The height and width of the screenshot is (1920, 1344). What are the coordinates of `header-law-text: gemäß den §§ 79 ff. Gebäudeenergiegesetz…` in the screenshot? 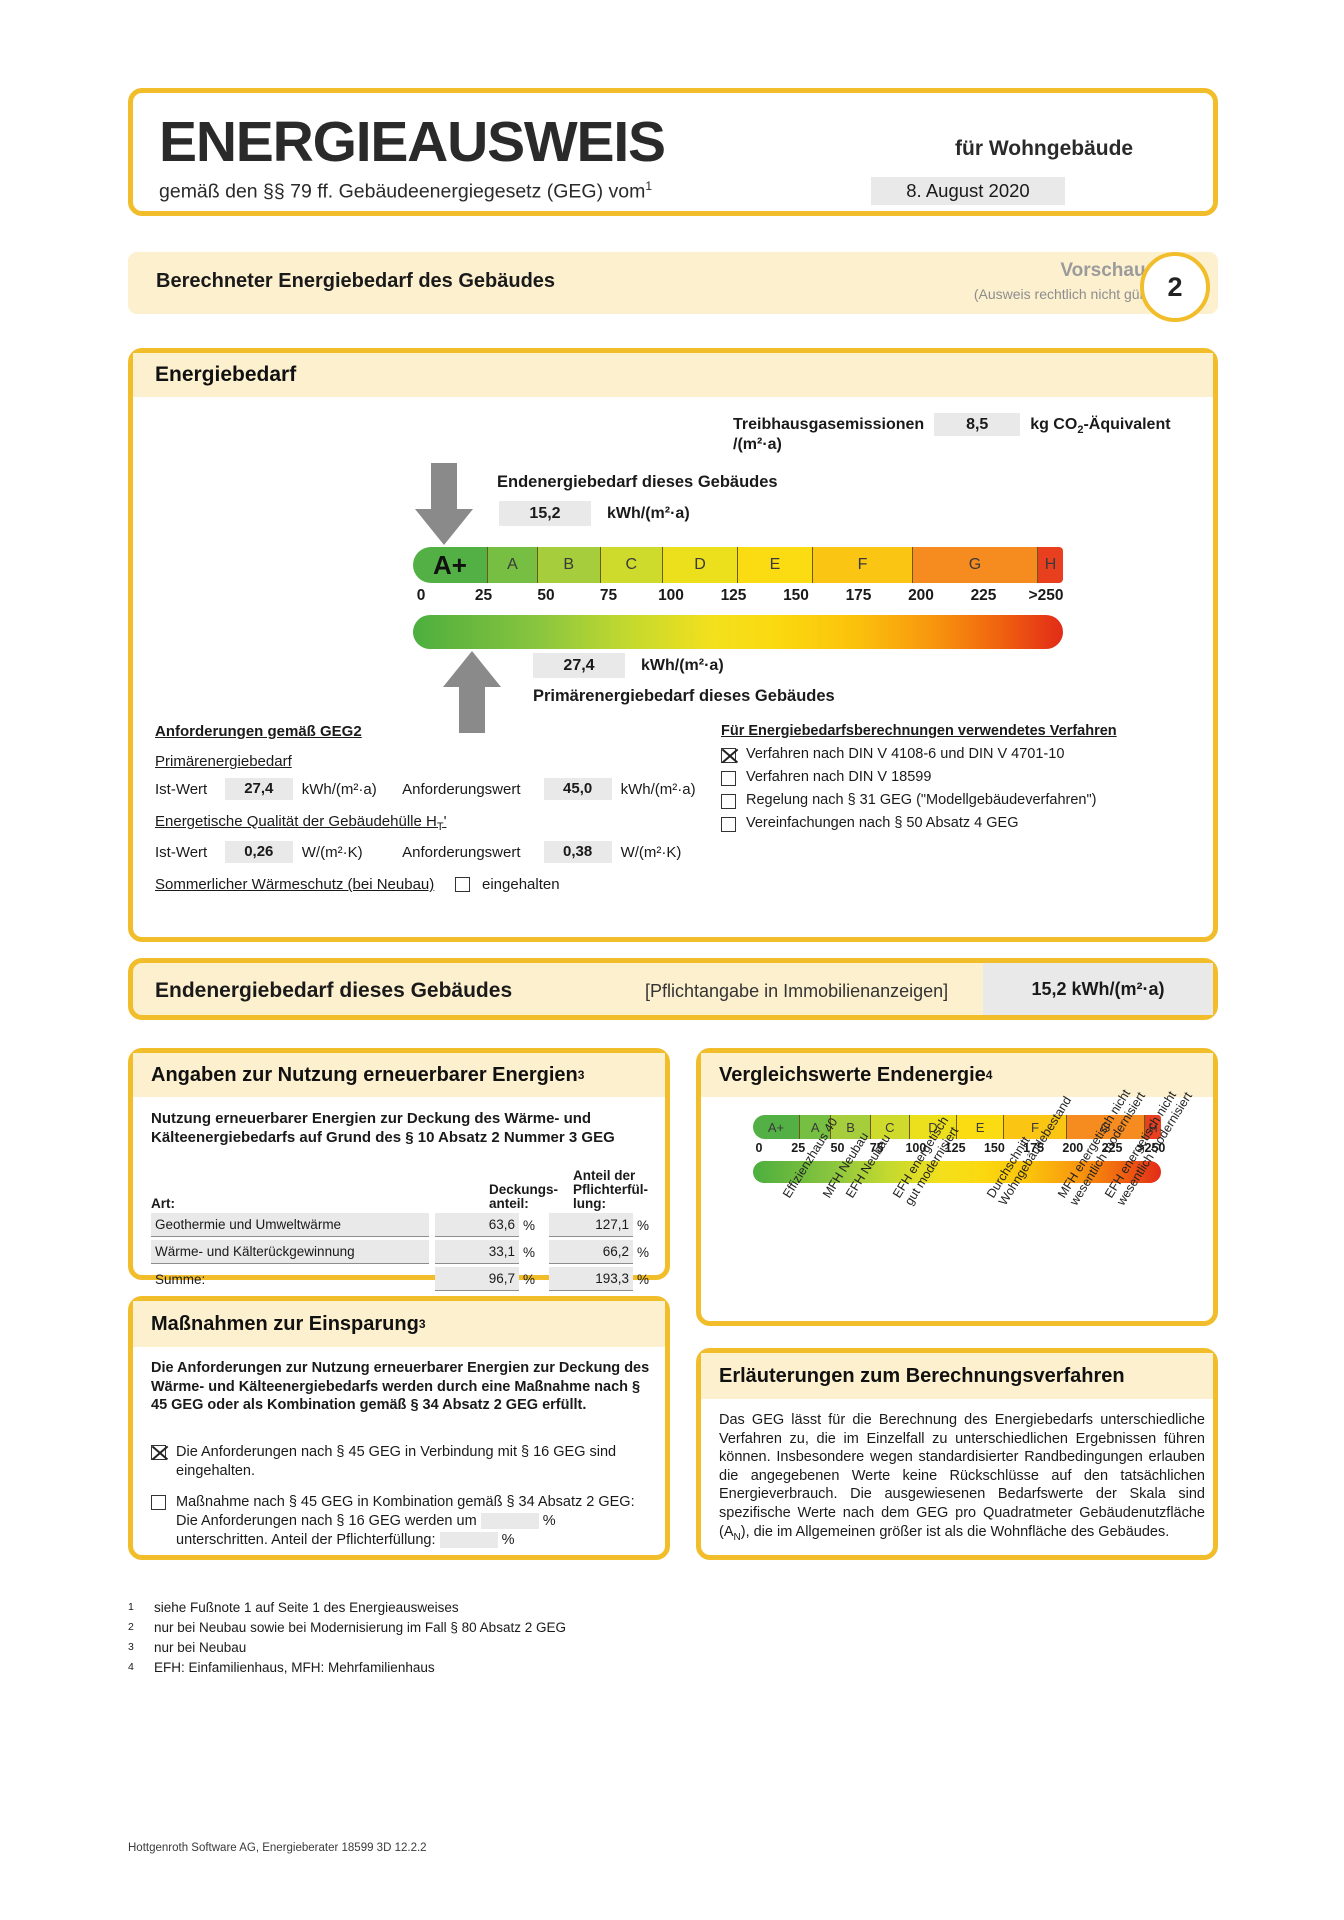 It's located at (405, 191).